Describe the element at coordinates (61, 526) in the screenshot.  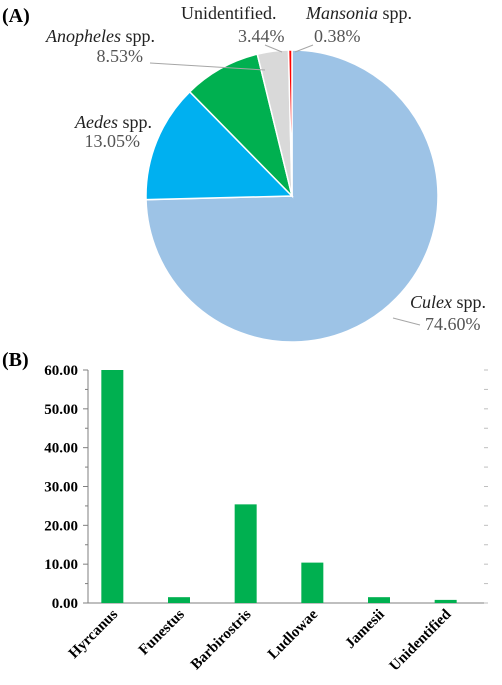
I see `y-tick-label: 20.00` at that location.